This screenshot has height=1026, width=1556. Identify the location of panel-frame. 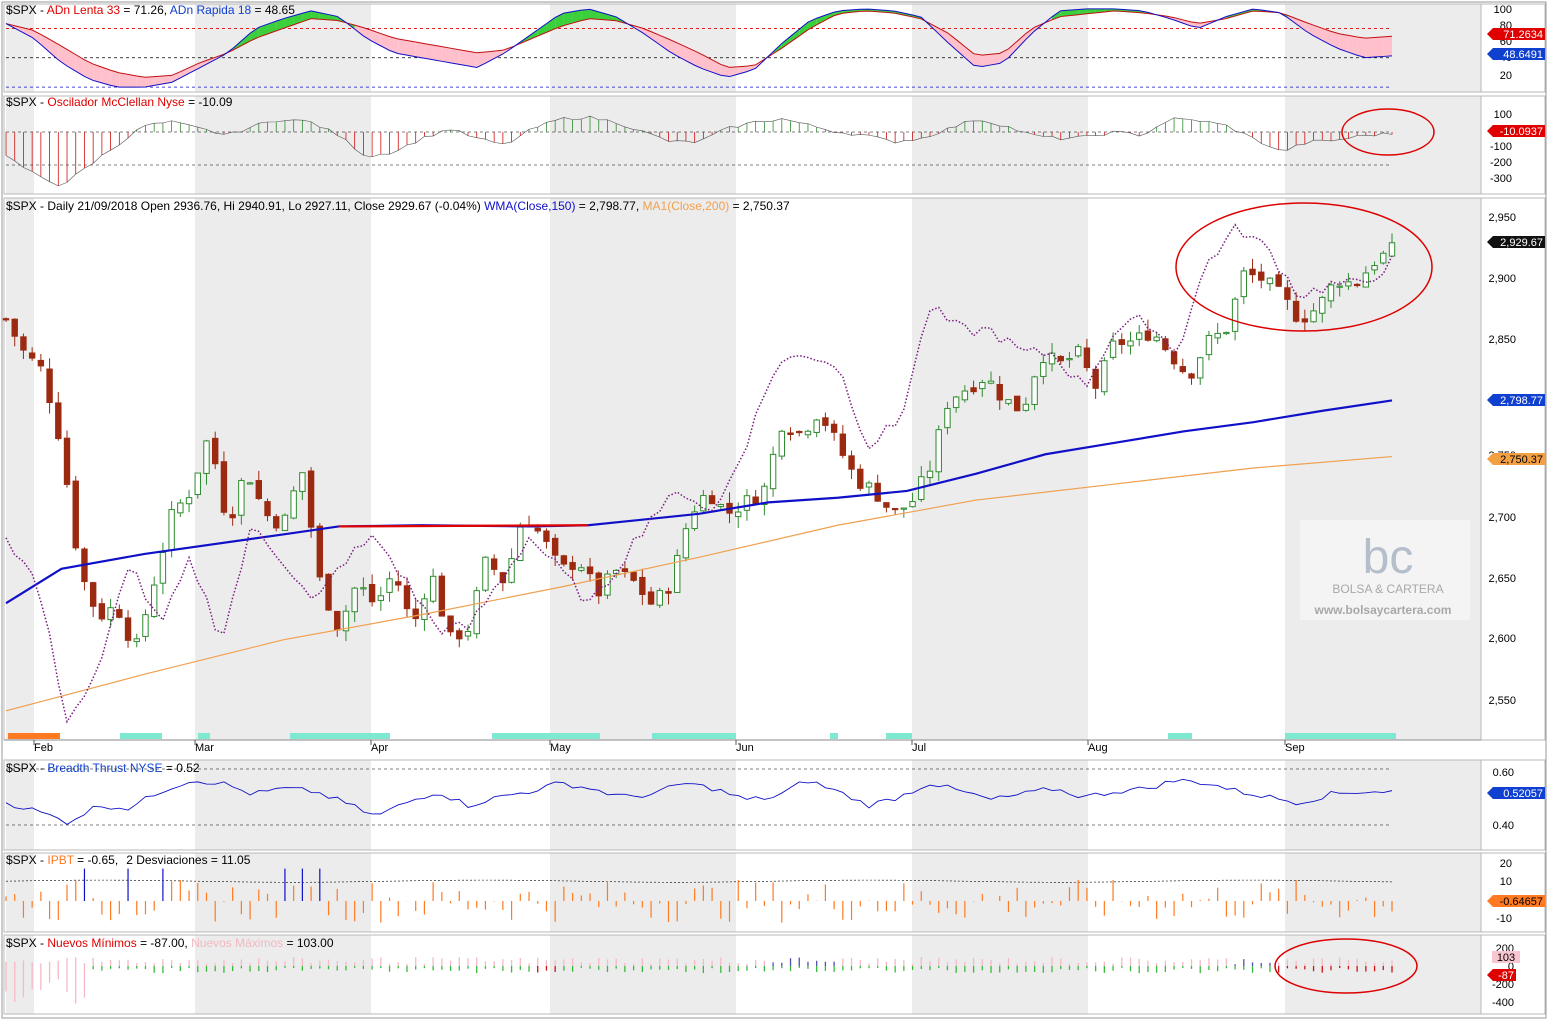
(774, 805).